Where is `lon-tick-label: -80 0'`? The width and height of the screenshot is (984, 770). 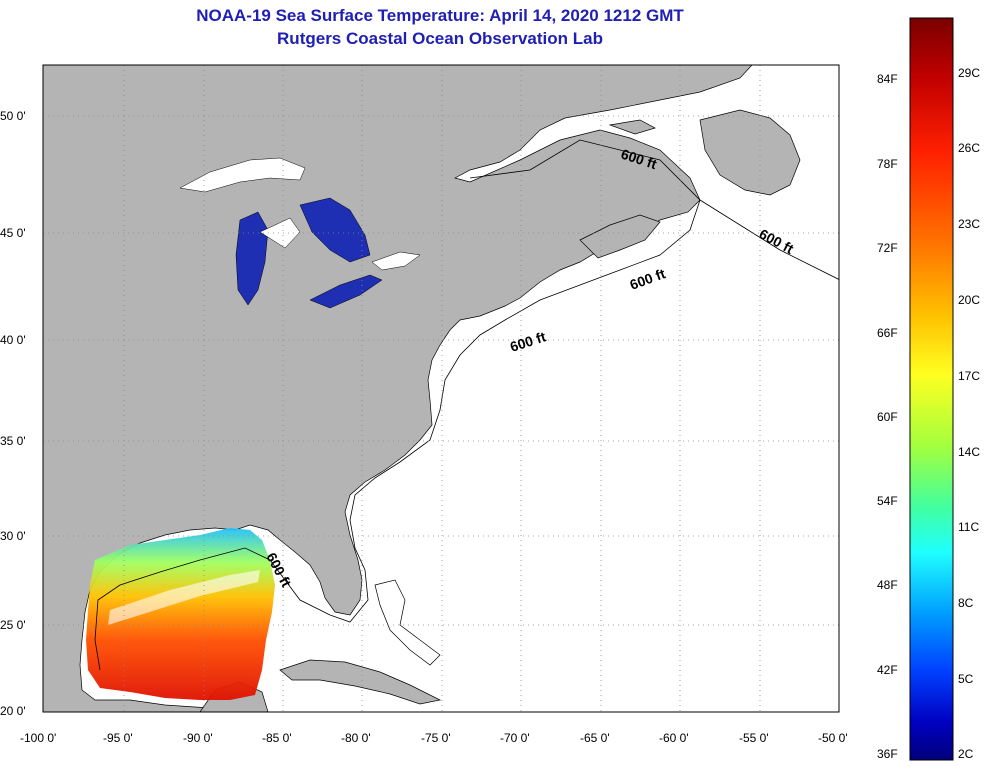
lon-tick-label: -80 0' is located at coordinates (356, 738).